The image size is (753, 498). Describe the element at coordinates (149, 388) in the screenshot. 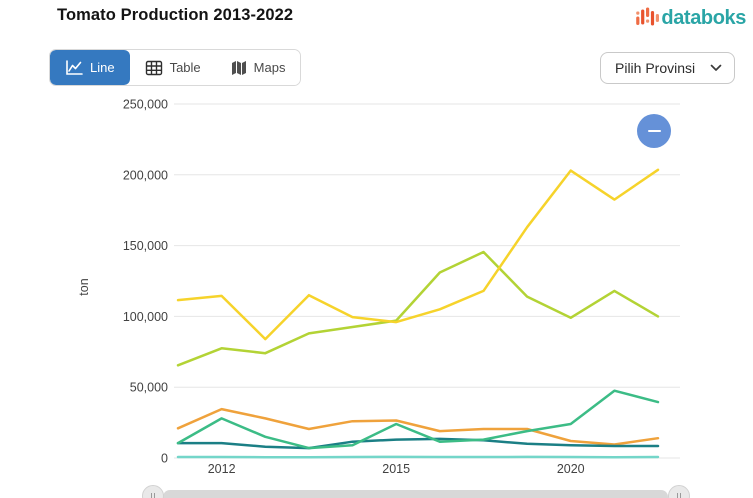

I see `y-axis-label: 50,000` at that location.